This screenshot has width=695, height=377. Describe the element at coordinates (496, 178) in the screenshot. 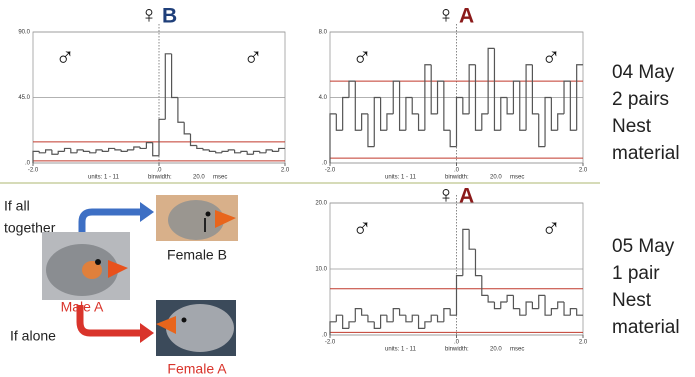

I see `footer-label: 20.0` at that location.